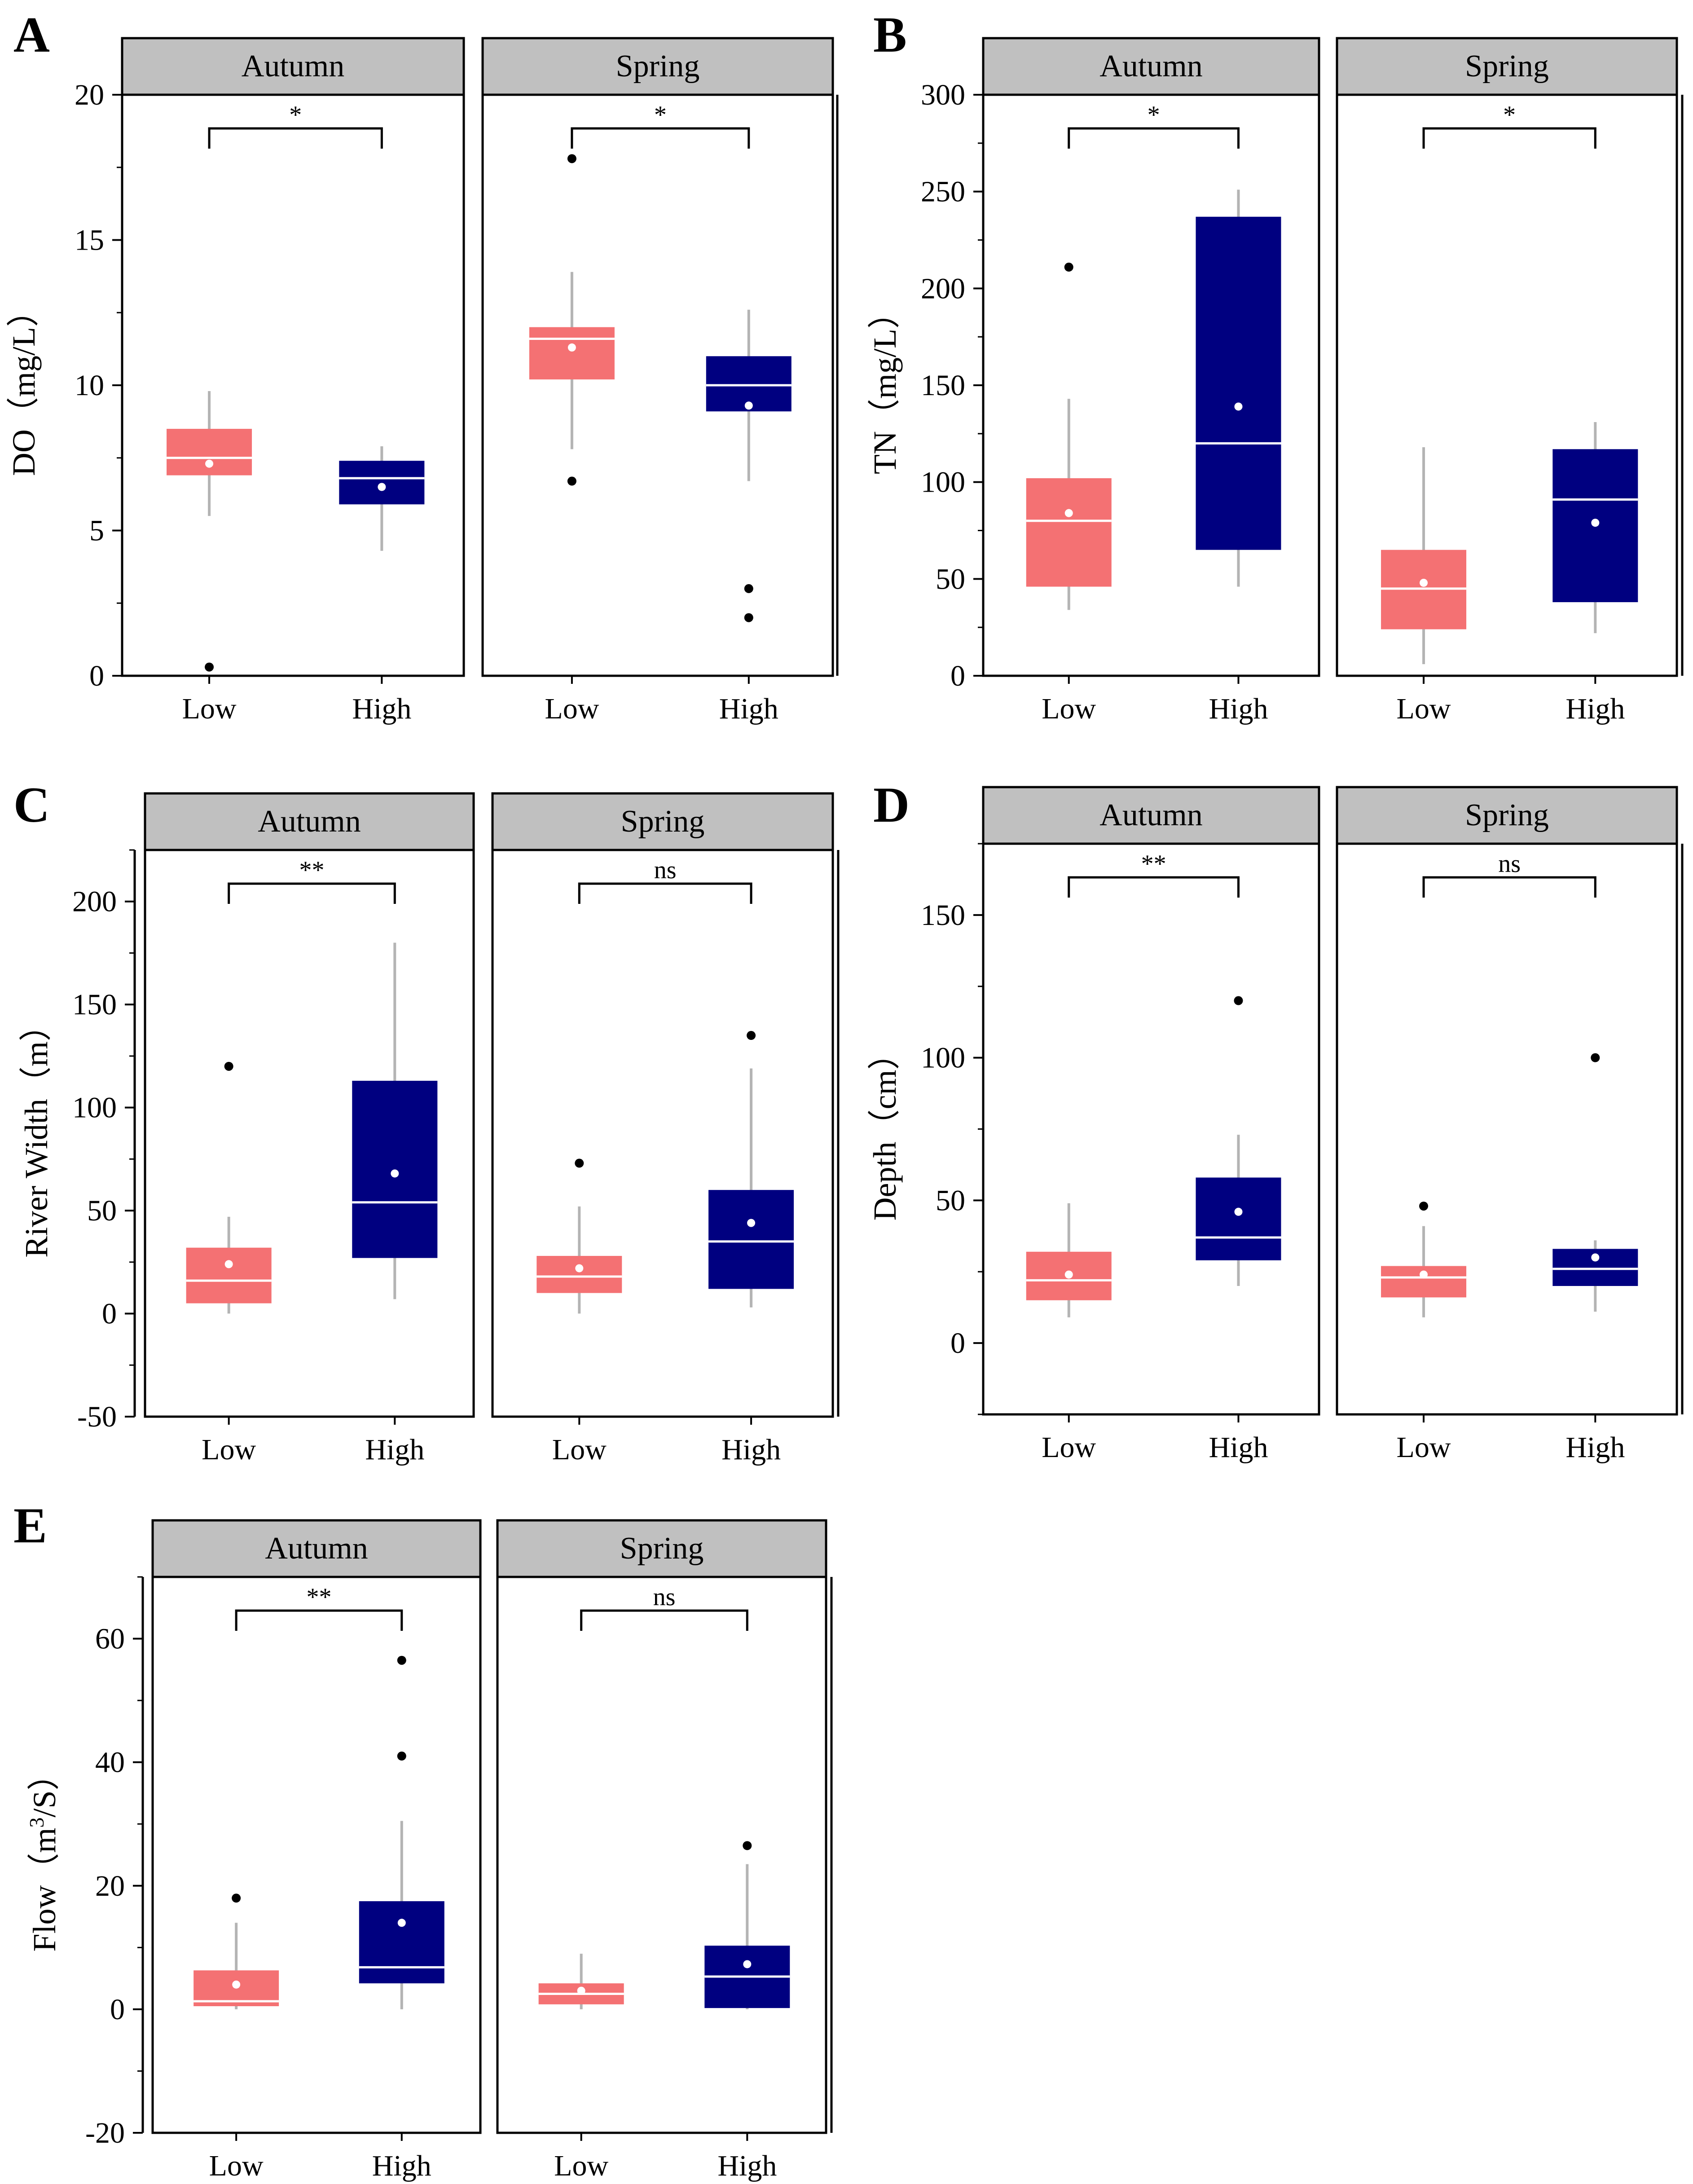 The width and height of the screenshot is (1693, 2184). I want to click on facet-autumn: Autumn Low High **, so click(309, 1129).